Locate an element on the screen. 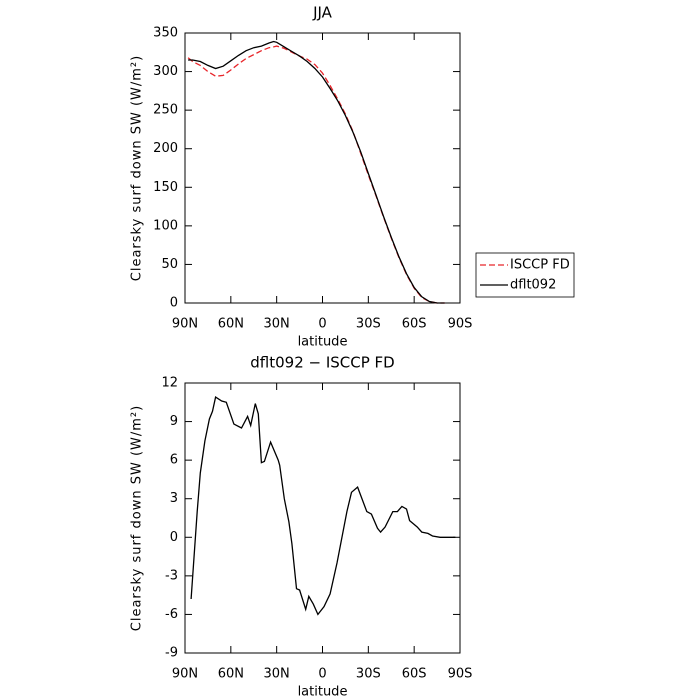  y-tick-label: 150 is located at coordinates (165, 187).